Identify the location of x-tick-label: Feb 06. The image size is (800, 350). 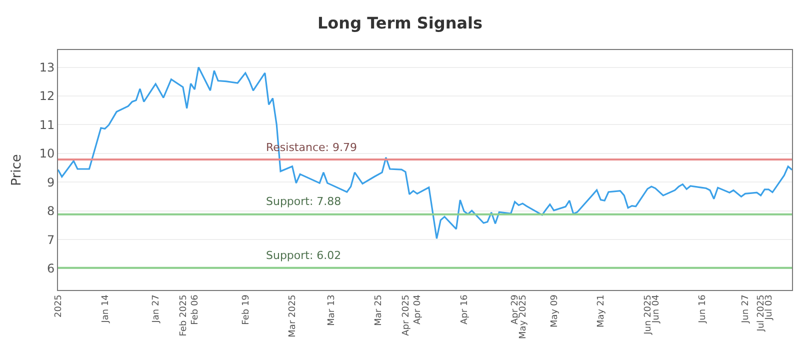
(195, 309).